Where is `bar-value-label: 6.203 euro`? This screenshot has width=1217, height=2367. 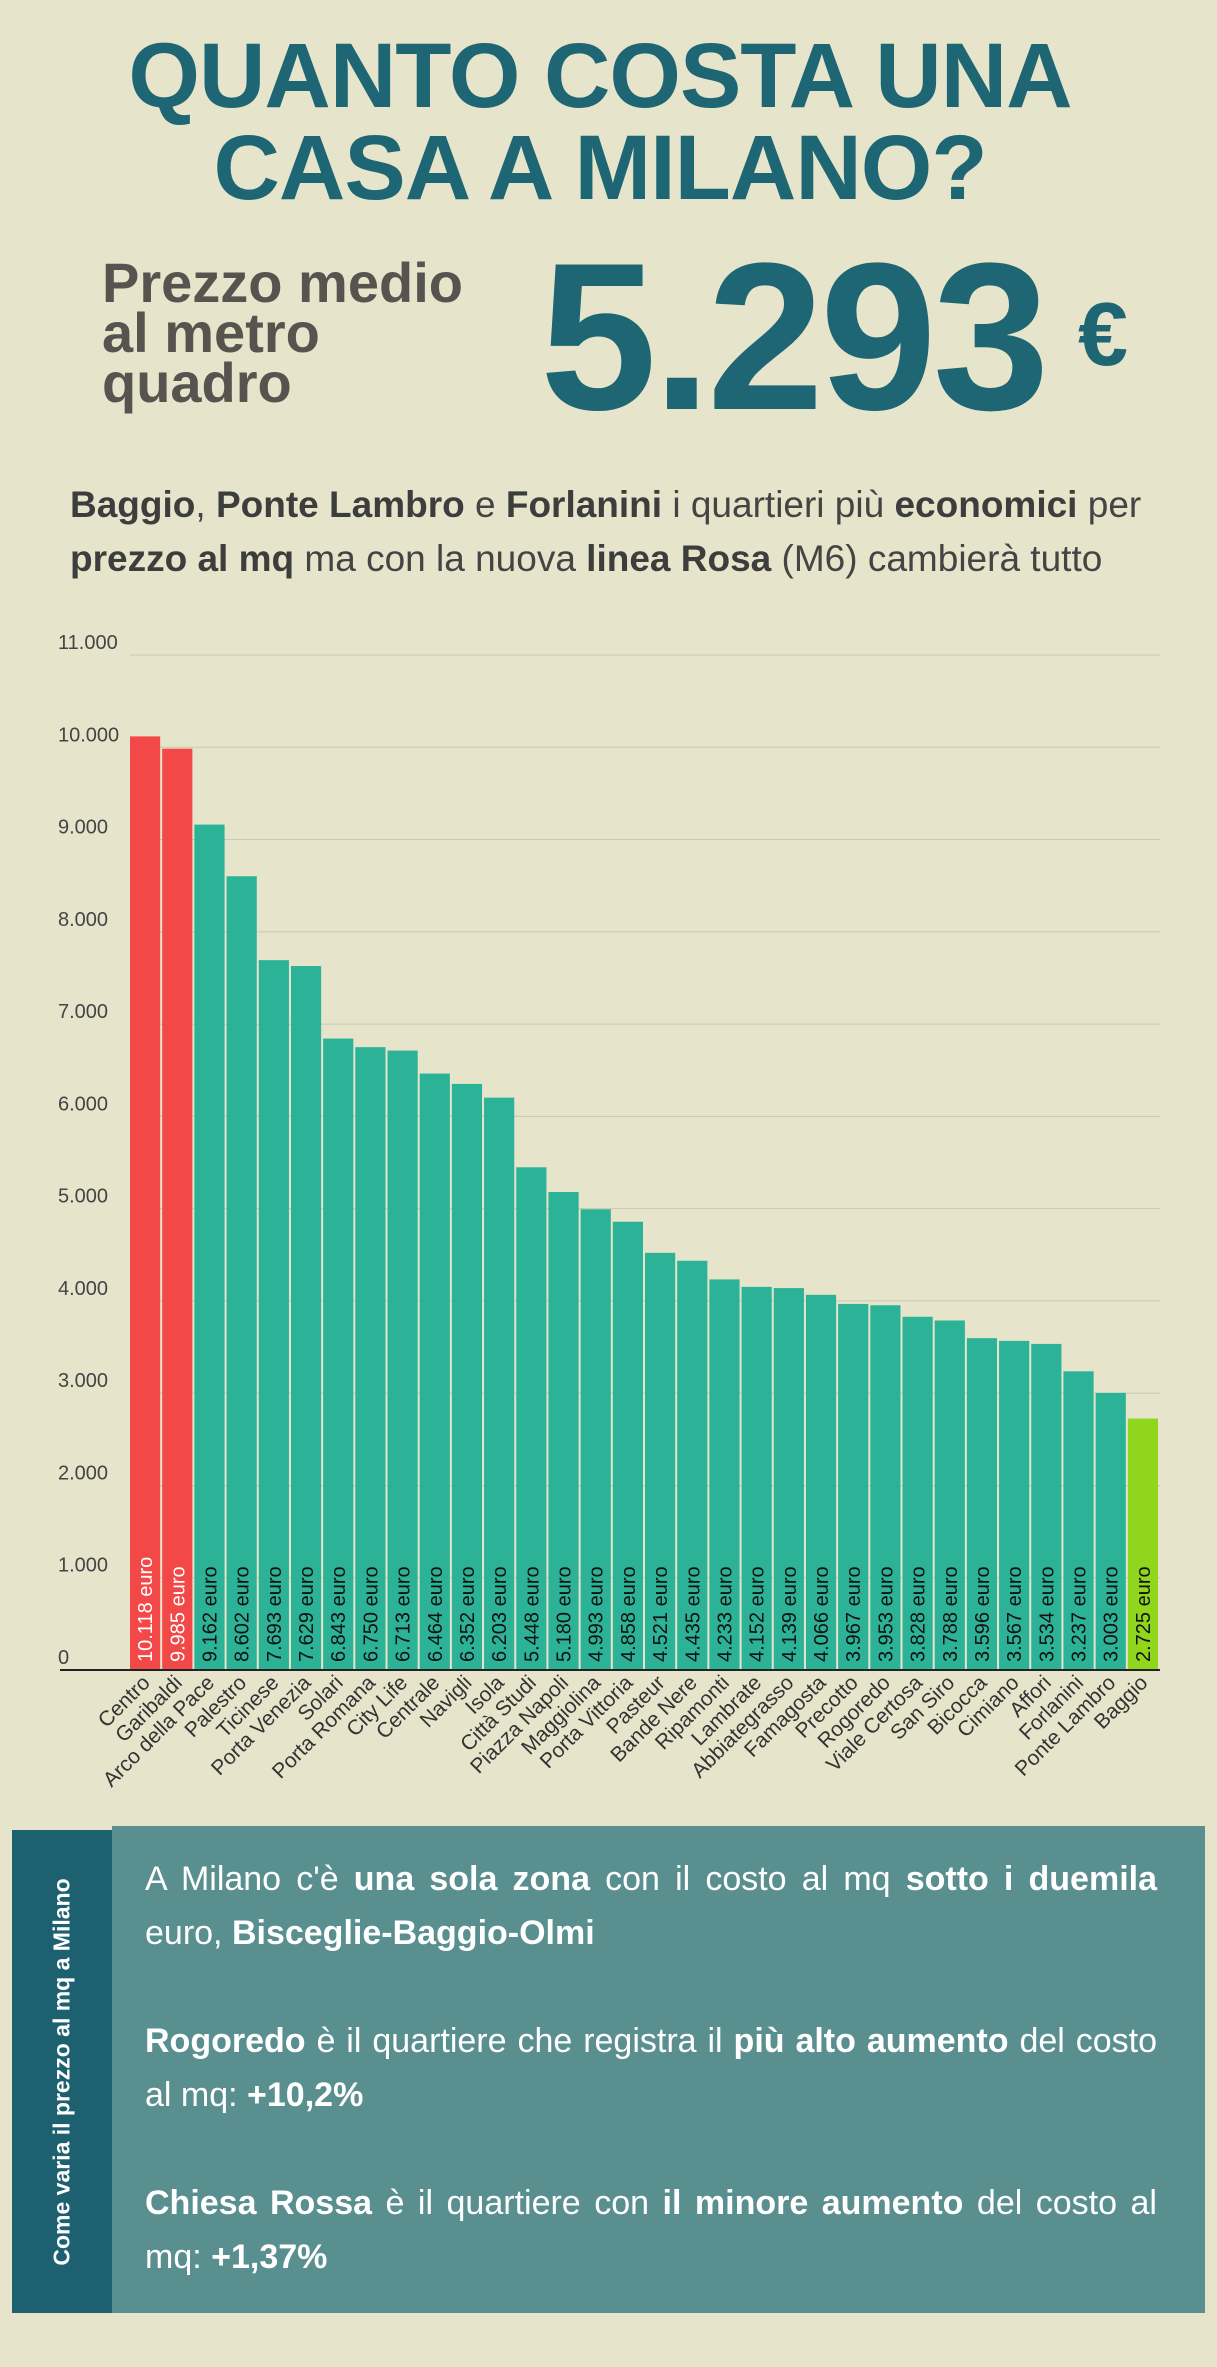
bar-value-label: 6.203 euro is located at coordinates (500, 1614).